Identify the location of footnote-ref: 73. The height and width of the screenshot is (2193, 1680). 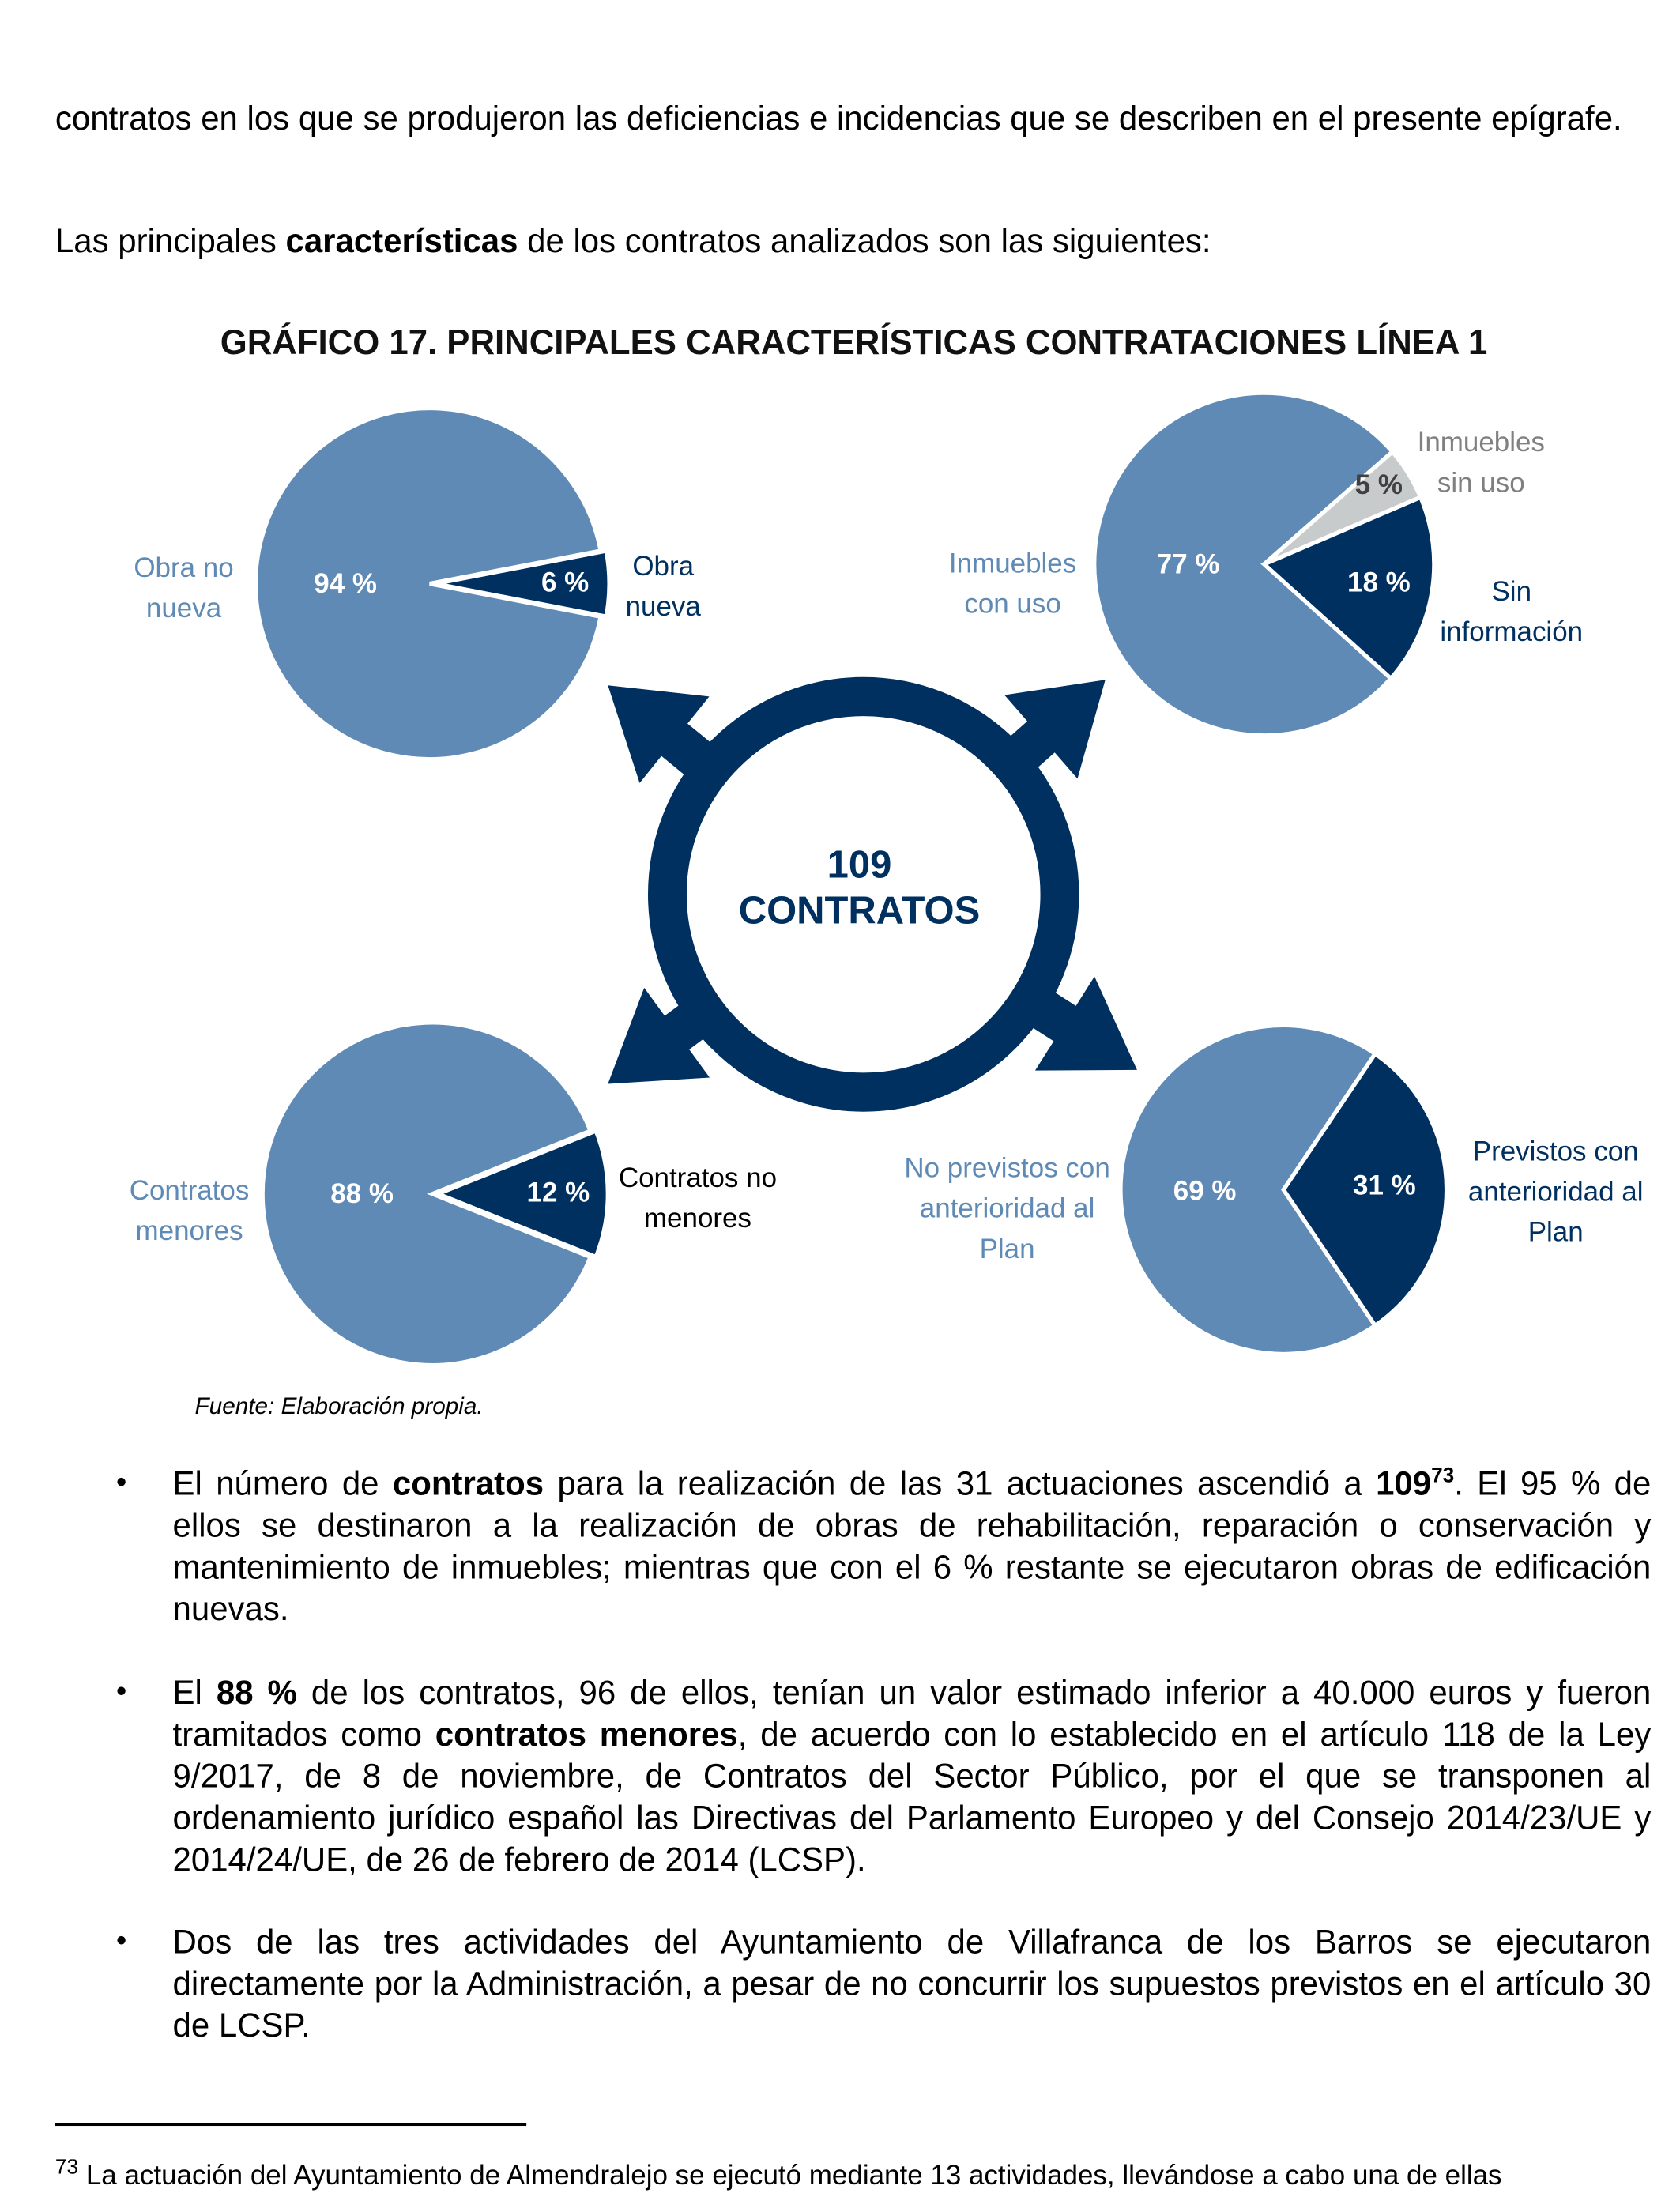
(1443, 1476).